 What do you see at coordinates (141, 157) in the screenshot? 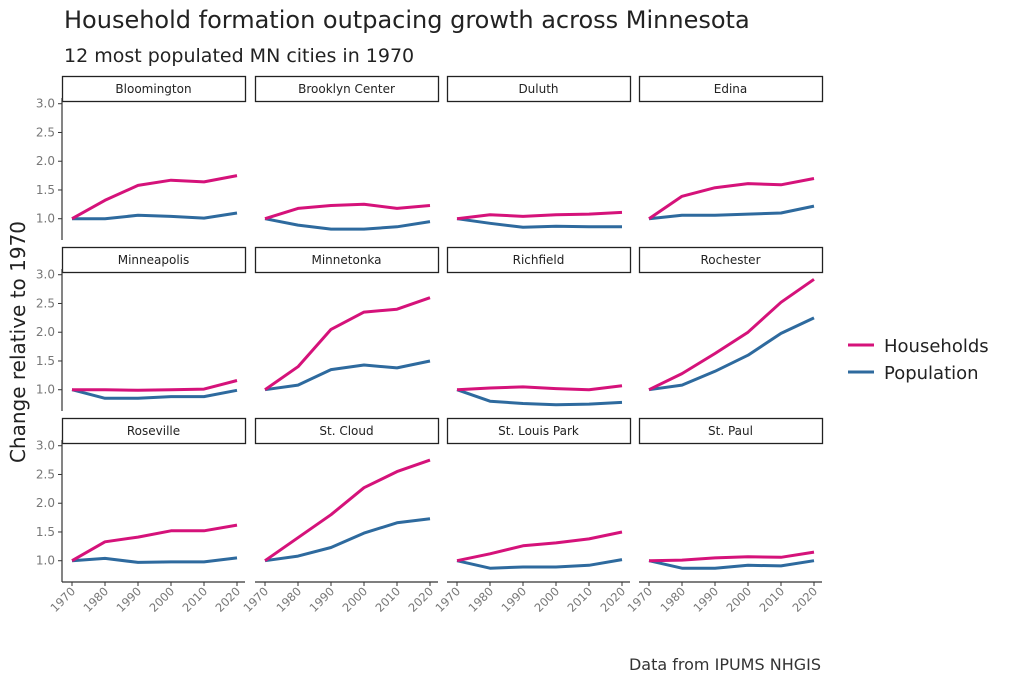
I see `facet-panel: Bloomington 1.0 1.5 2.0 2.5 3.0` at bounding box center [141, 157].